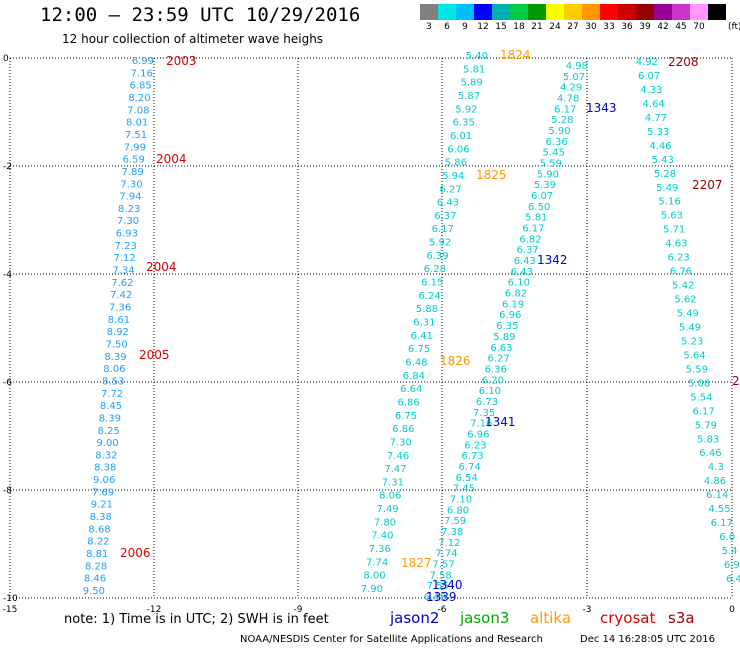 The height and width of the screenshot is (650, 740). I want to click on pass-time-label: 1340, so click(447, 585).